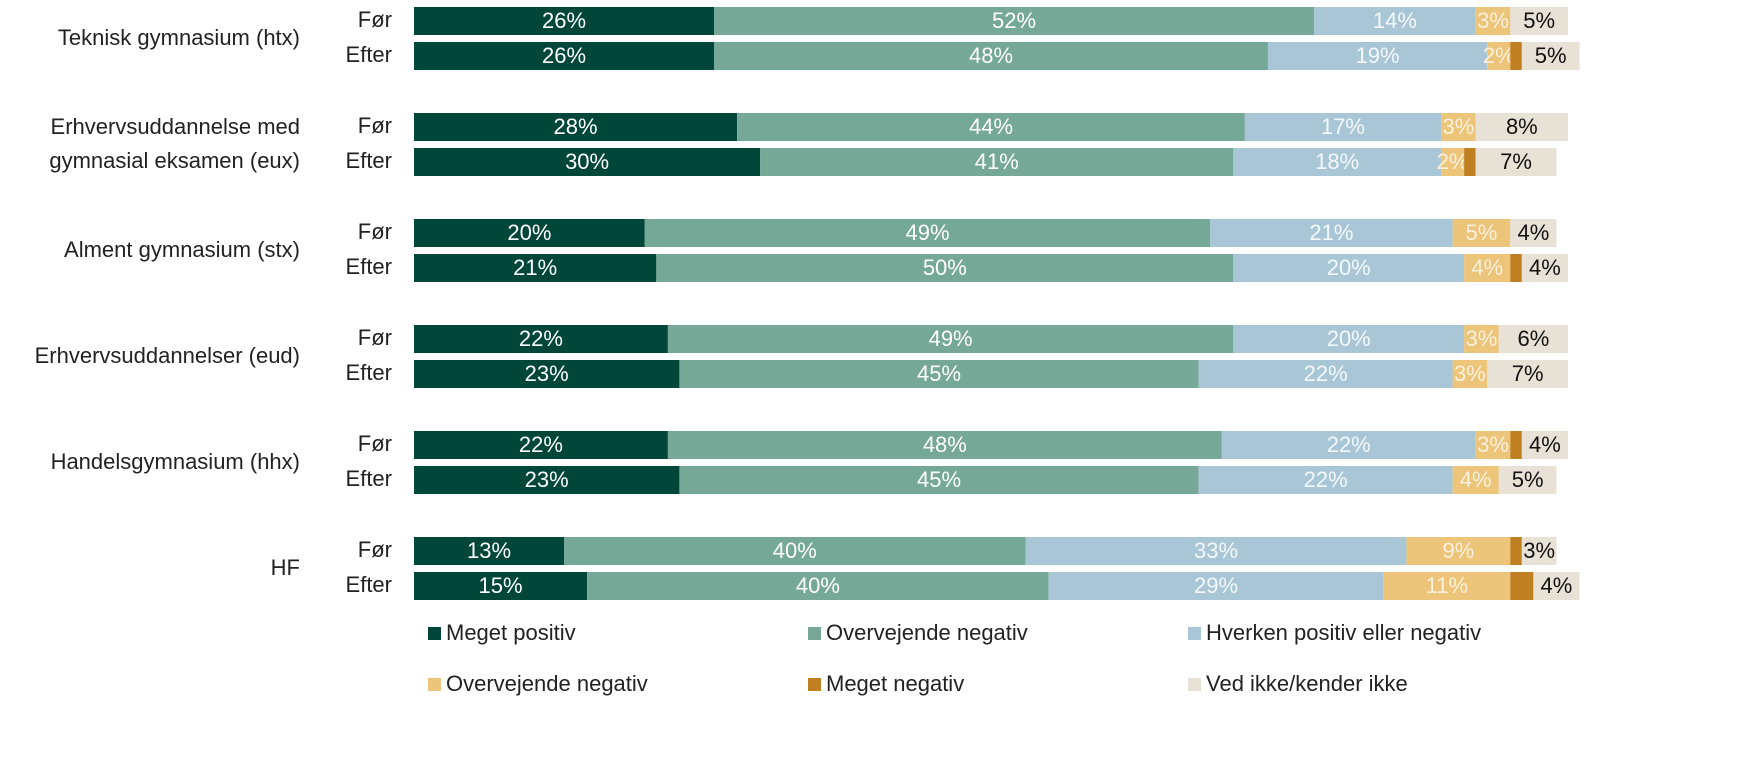 The width and height of the screenshot is (1747, 775). I want to click on data-label: 5%, so click(1539, 20).